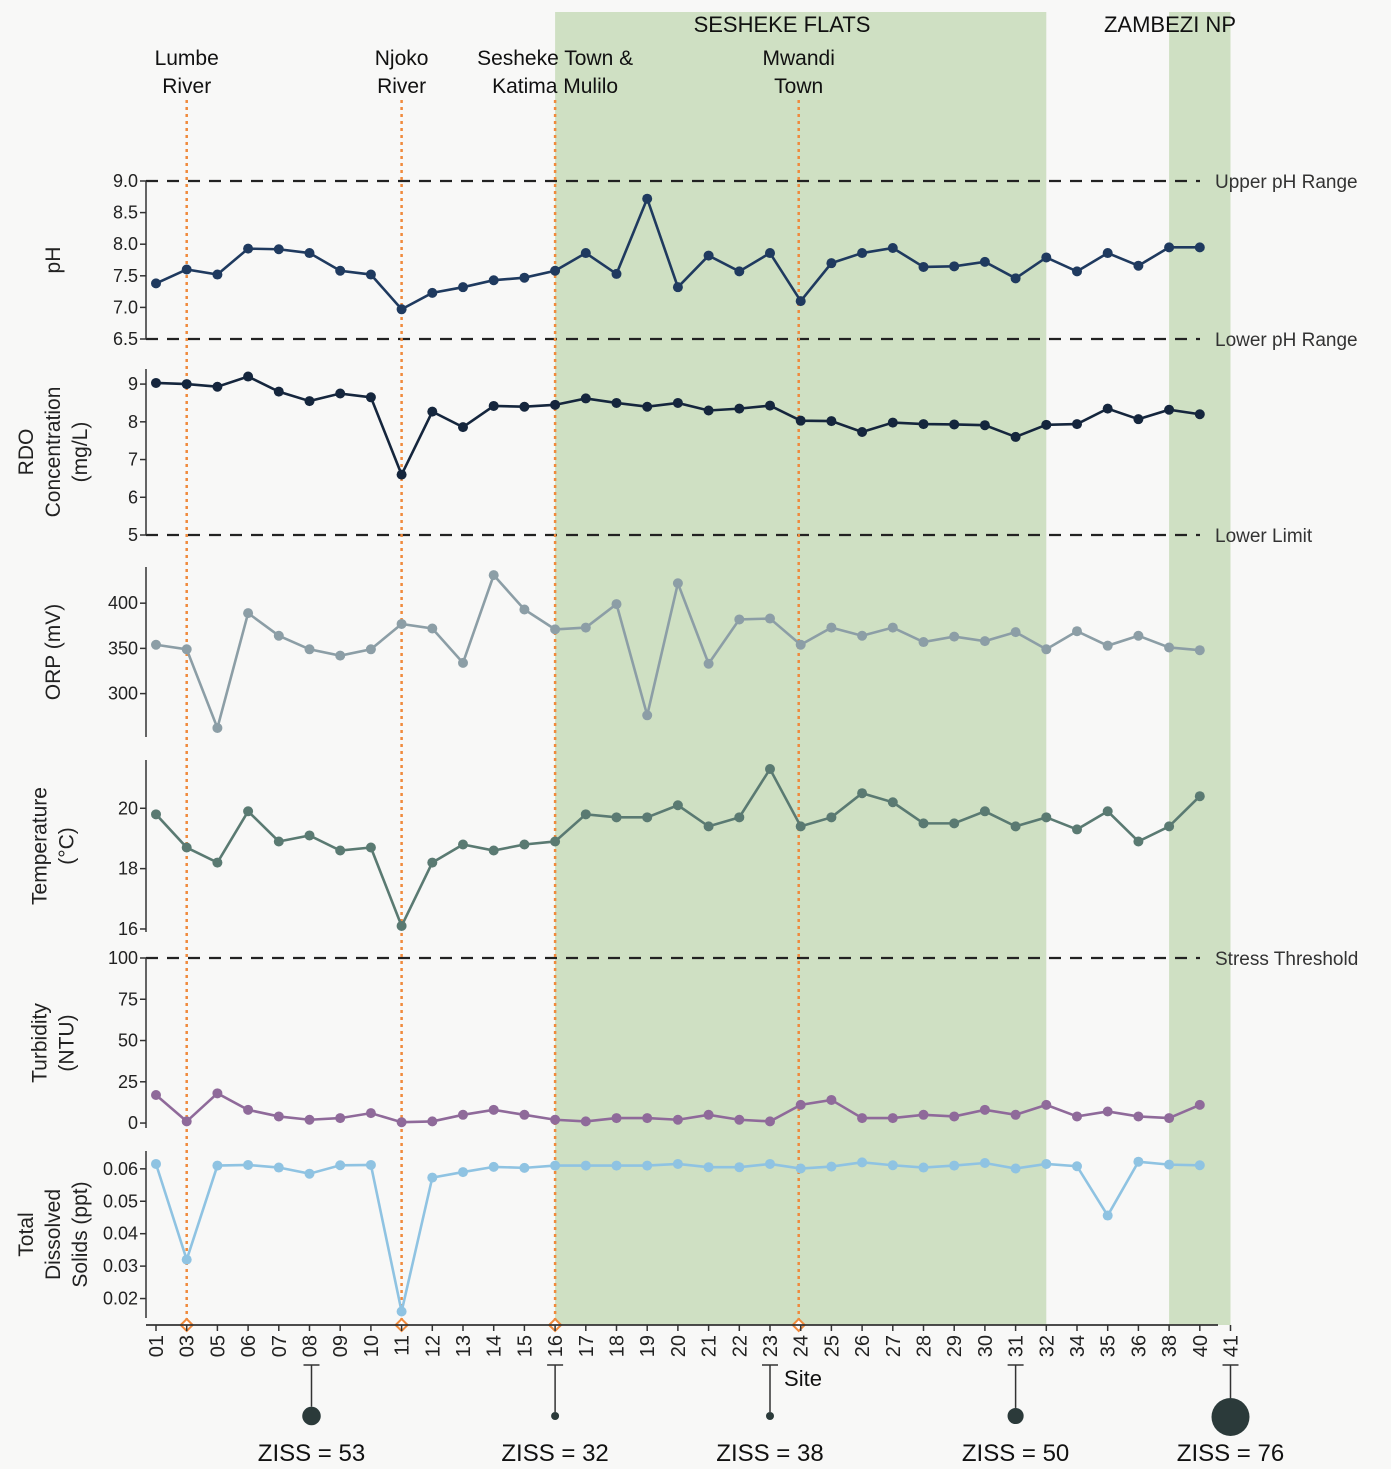 The width and height of the screenshot is (1391, 1469). Describe the element at coordinates (128, 929) in the screenshot. I see `temp-tick-label: 16` at that location.